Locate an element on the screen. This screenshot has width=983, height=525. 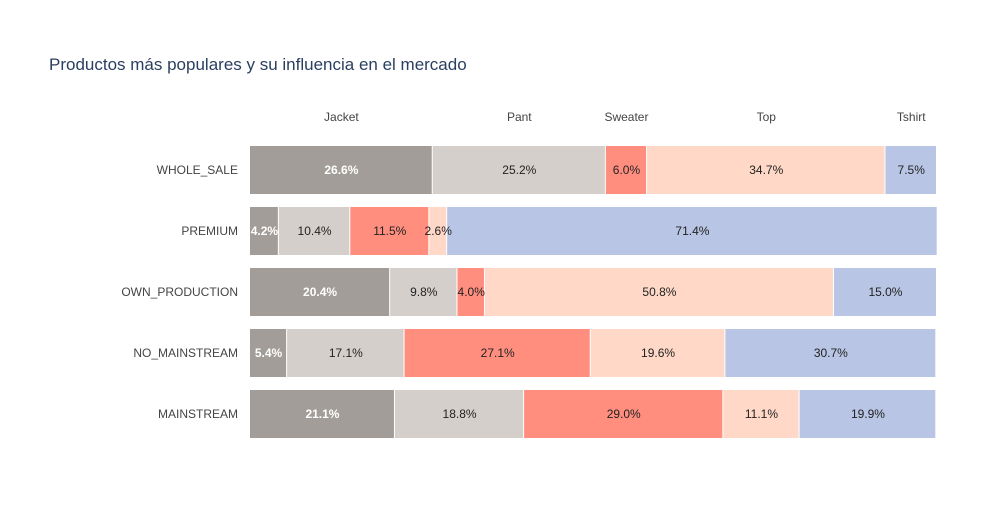
data-label: 7.5% is located at coordinates (912, 170).